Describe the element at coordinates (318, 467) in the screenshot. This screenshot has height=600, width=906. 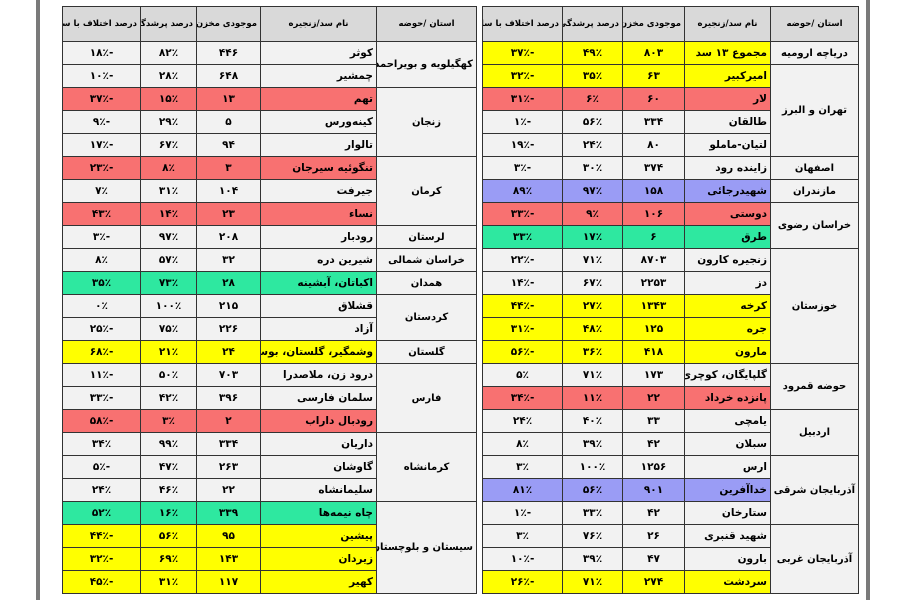
I see `dam-name: گاوشان` at that location.